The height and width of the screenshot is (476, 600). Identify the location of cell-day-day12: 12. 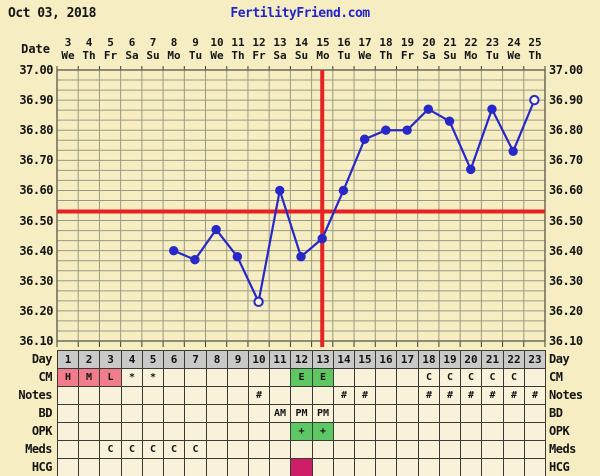
(301, 359).